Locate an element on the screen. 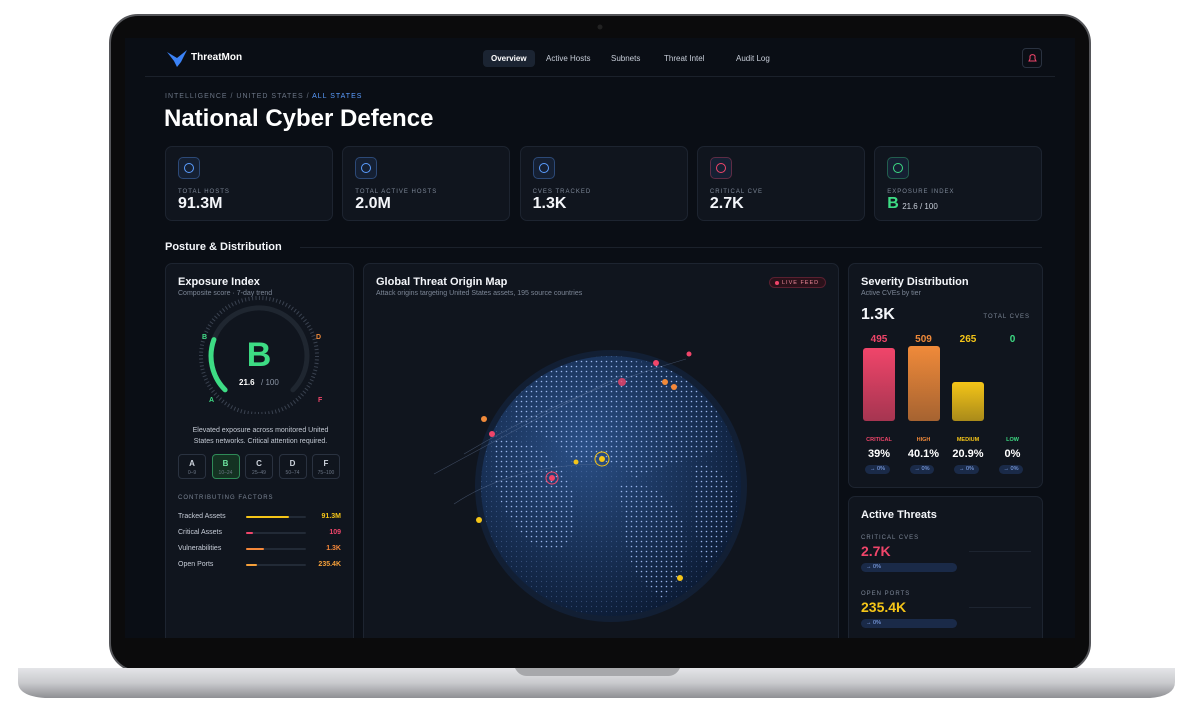 Image resolution: width=1200 pixels, height=716 pixels. crumb: UNITED STATES is located at coordinates (270, 96).